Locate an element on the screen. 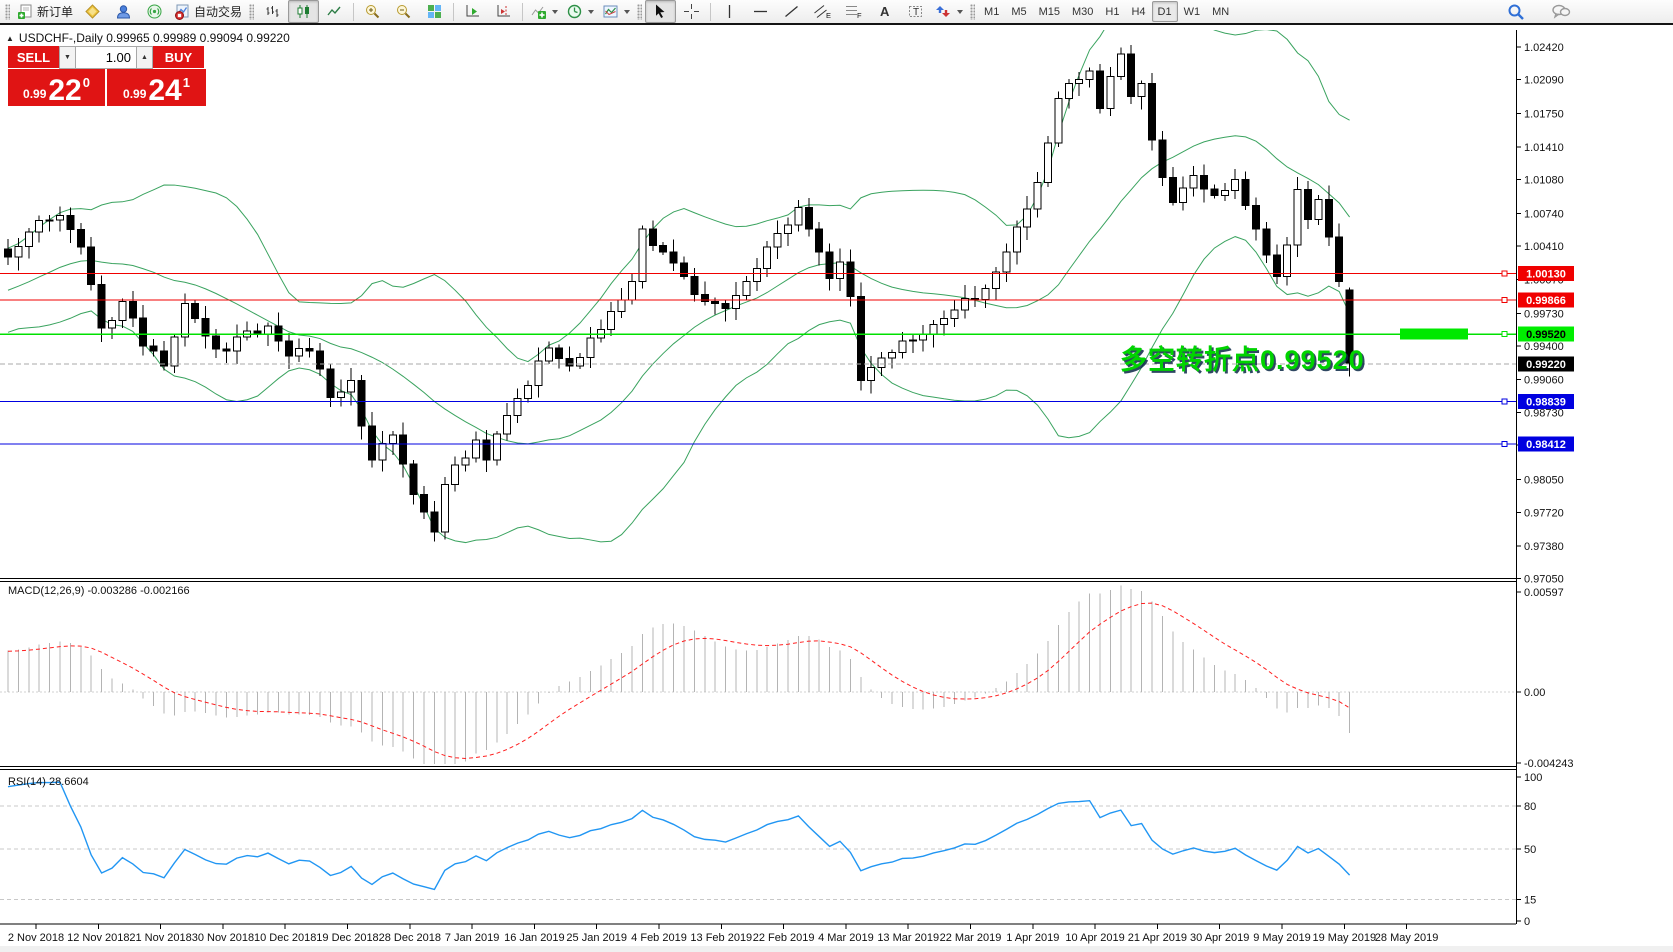 This screenshot has height=952, width=1673. date-label: 7 Jan 2019 is located at coordinates (472, 938).